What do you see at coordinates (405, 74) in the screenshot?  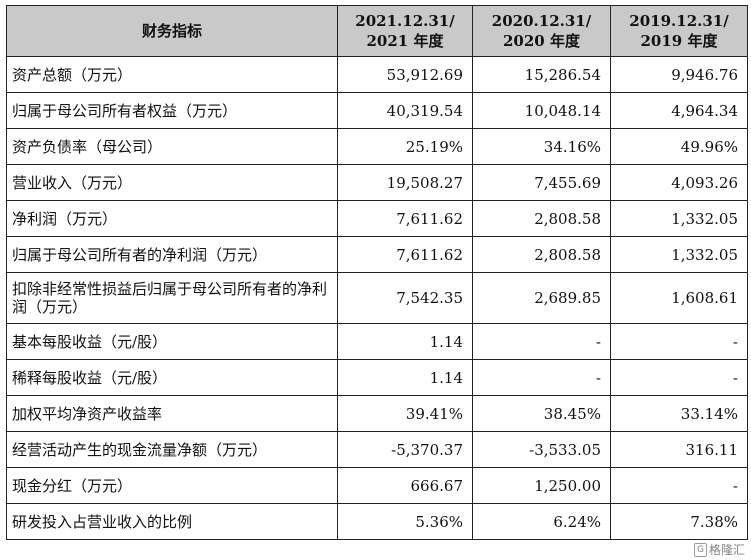 I see `row-value: 53,912.69` at bounding box center [405, 74].